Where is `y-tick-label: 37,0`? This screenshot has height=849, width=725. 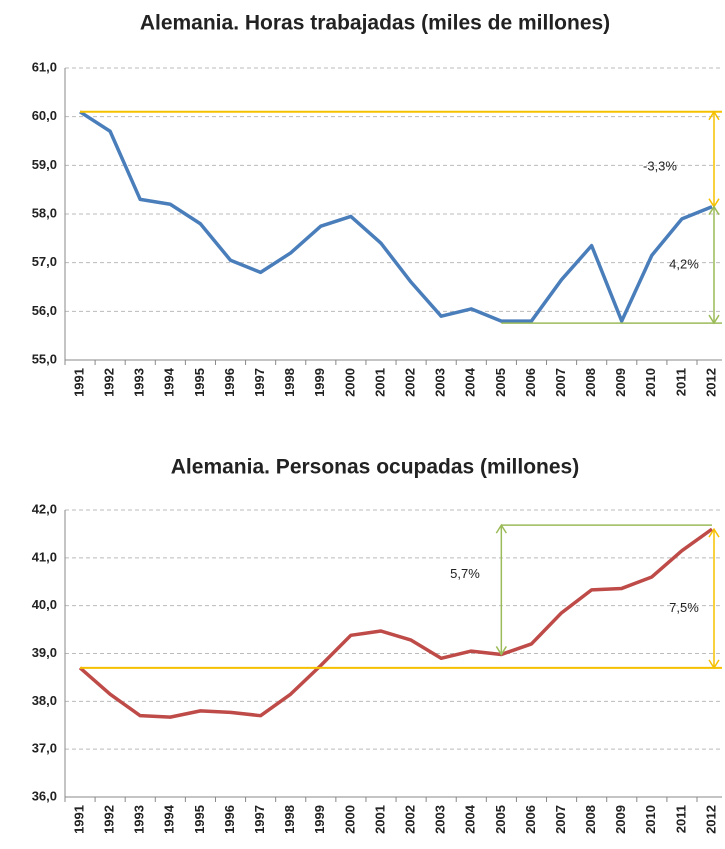
y-tick-label: 37,0 is located at coordinates (44, 748).